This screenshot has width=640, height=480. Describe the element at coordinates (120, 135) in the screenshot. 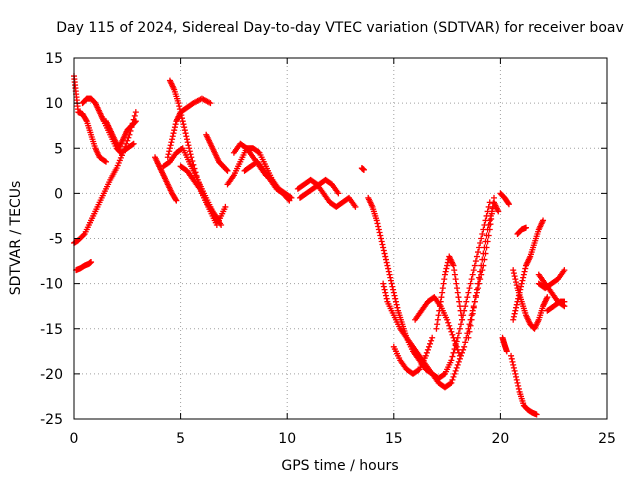

I see `series-arc5` at that location.